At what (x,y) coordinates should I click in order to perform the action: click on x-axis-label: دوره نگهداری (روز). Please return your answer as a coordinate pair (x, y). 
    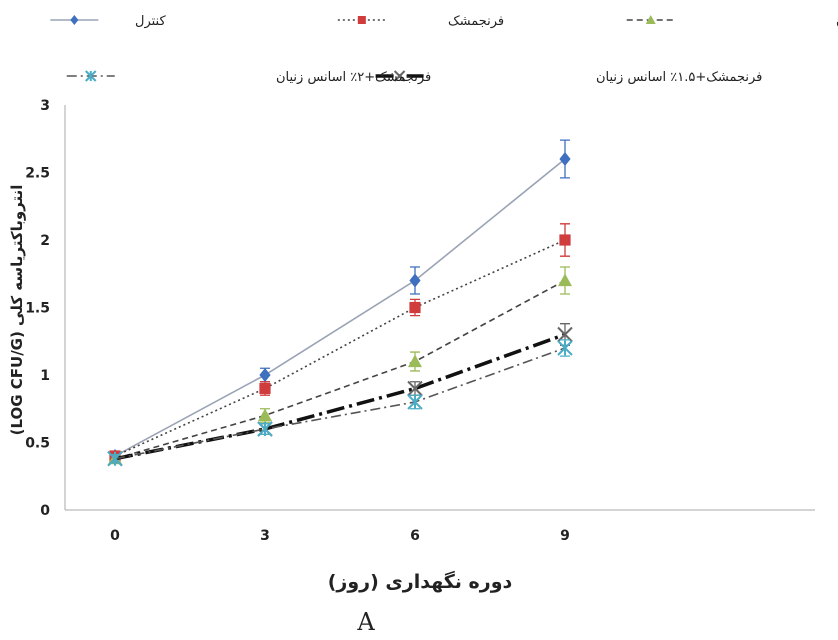
    Looking at the image, I should click on (420, 581).